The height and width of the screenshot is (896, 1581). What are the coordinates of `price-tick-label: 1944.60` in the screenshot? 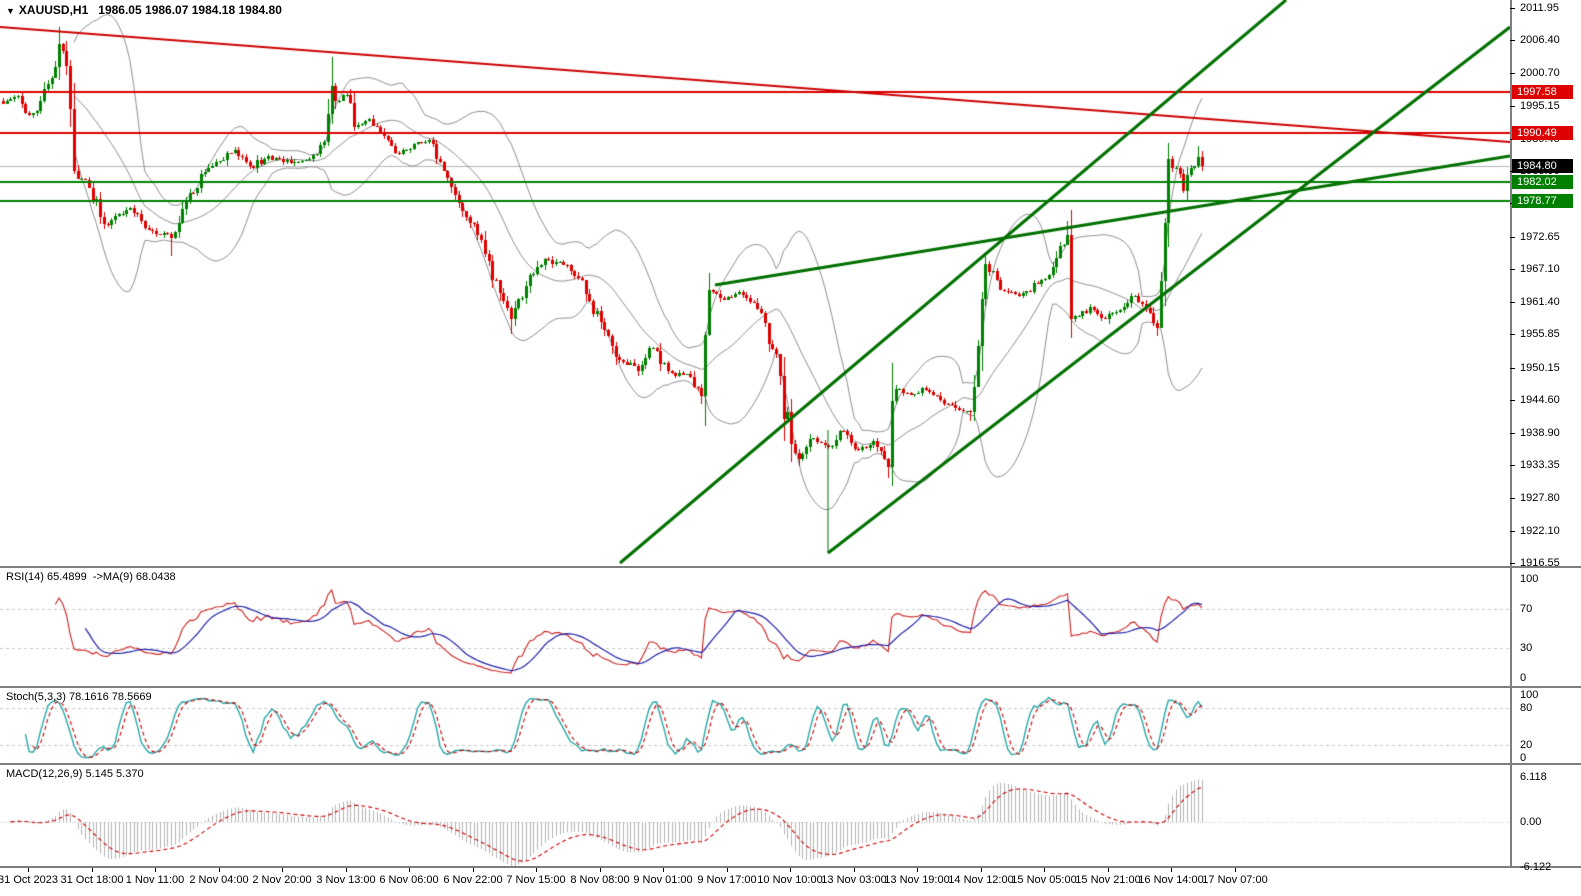 It's located at (1540, 400).